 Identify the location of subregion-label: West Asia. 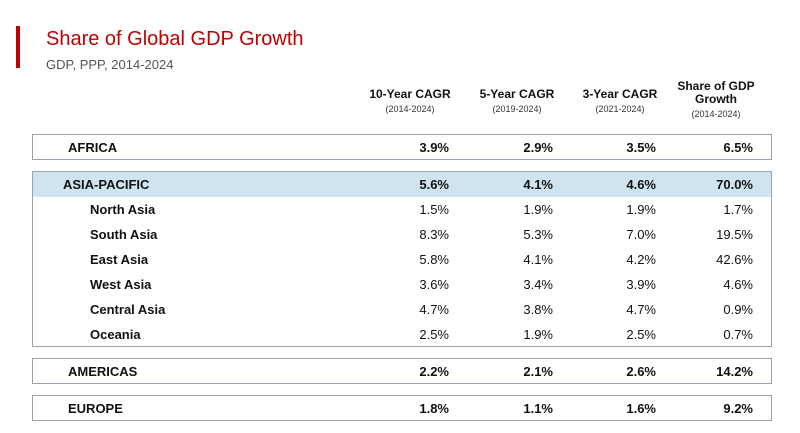
(121, 284).